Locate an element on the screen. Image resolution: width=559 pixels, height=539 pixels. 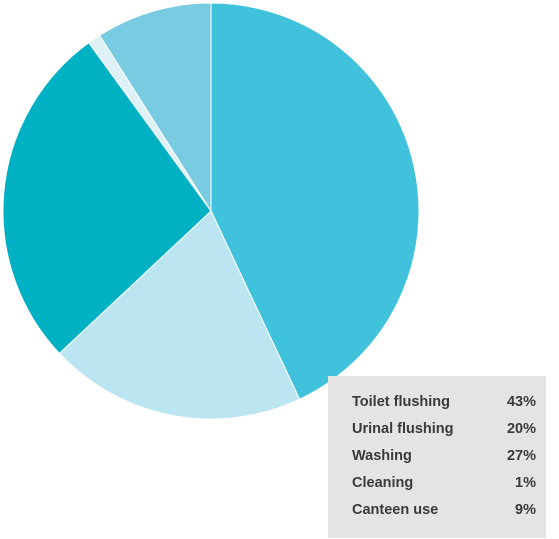
legend-label: Washing is located at coordinates (382, 456).